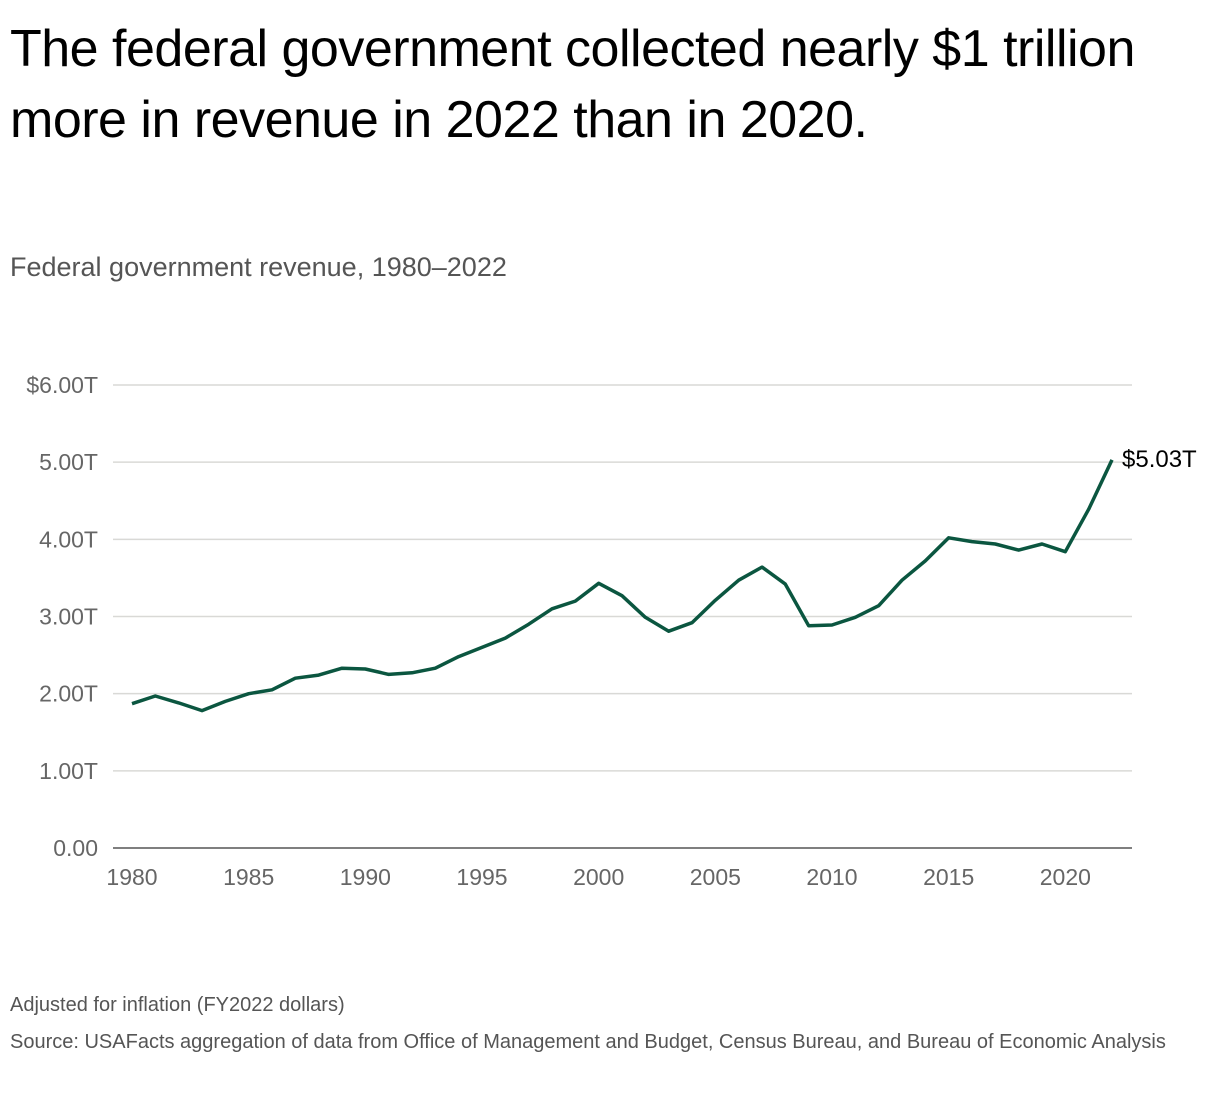 The image size is (1220, 1106). Describe the element at coordinates (831, 877) in the screenshot. I see `x-tick-label: 2010` at that location.